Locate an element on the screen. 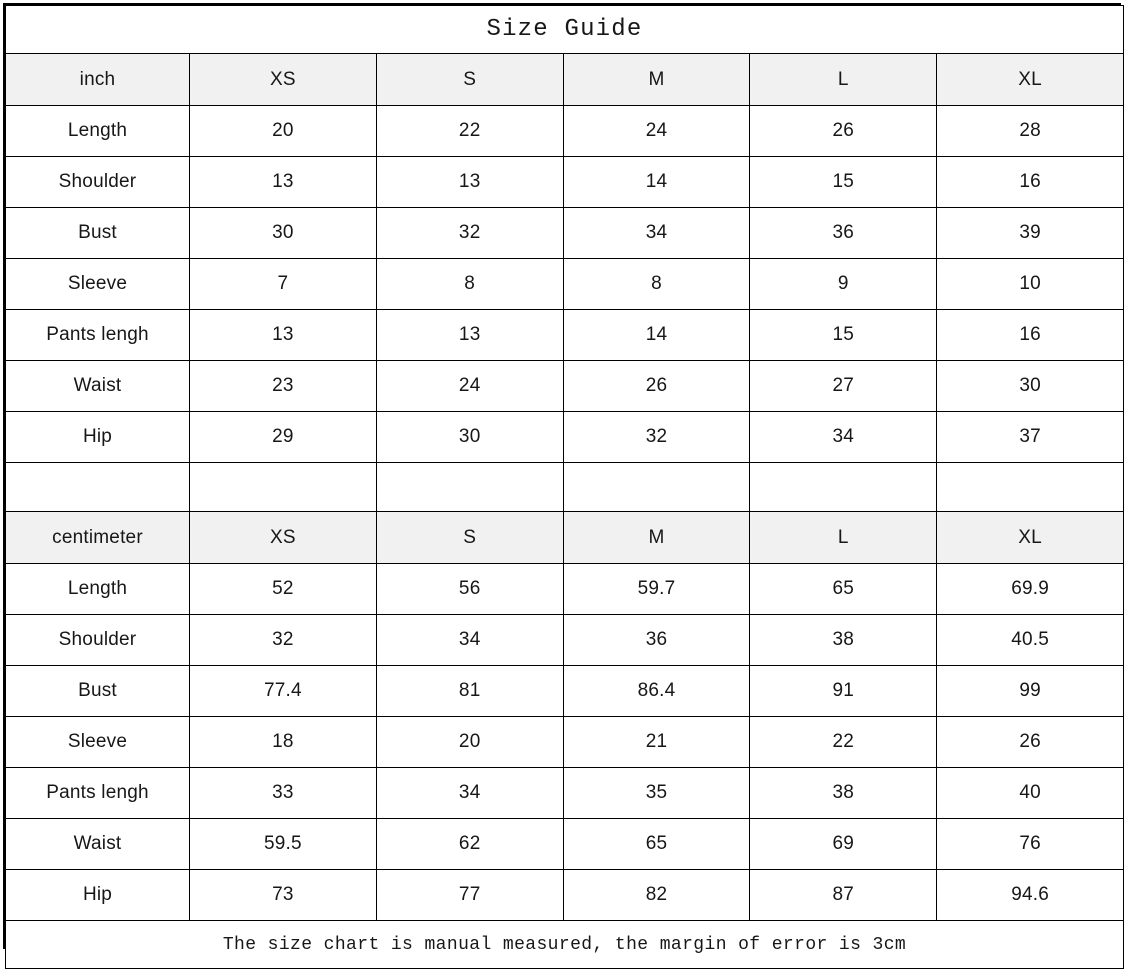 The height and width of the screenshot is (969, 1124). measurement-value: 52 is located at coordinates (283, 589).